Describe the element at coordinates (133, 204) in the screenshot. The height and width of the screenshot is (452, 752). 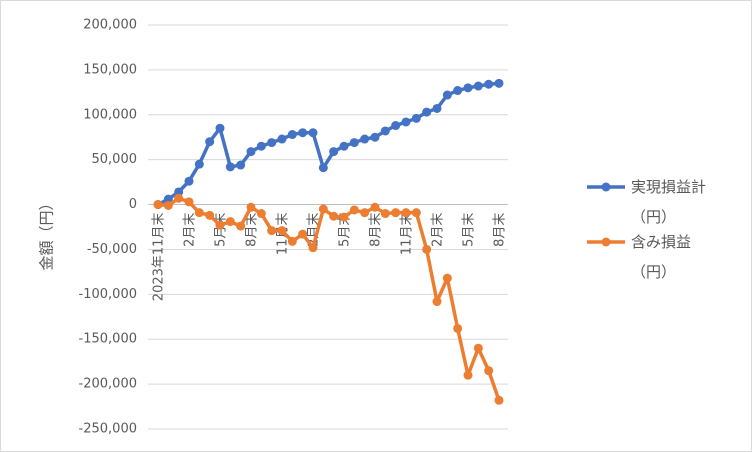
I see `y-tick-label: 0` at that location.